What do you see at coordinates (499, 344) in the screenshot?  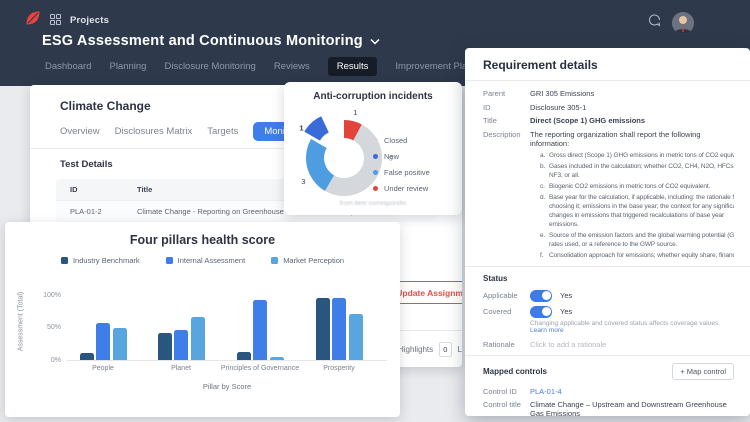 I see `rationale-label: Rationale` at bounding box center [499, 344].